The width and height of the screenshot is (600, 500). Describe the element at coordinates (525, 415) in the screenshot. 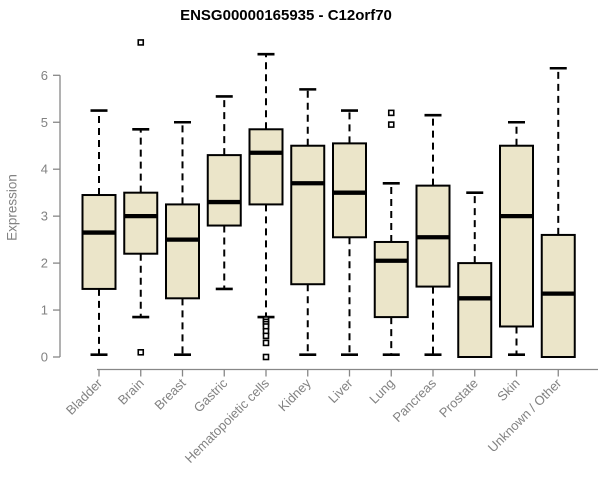

I see `x-tick-label: Unknown / Other` at that location.